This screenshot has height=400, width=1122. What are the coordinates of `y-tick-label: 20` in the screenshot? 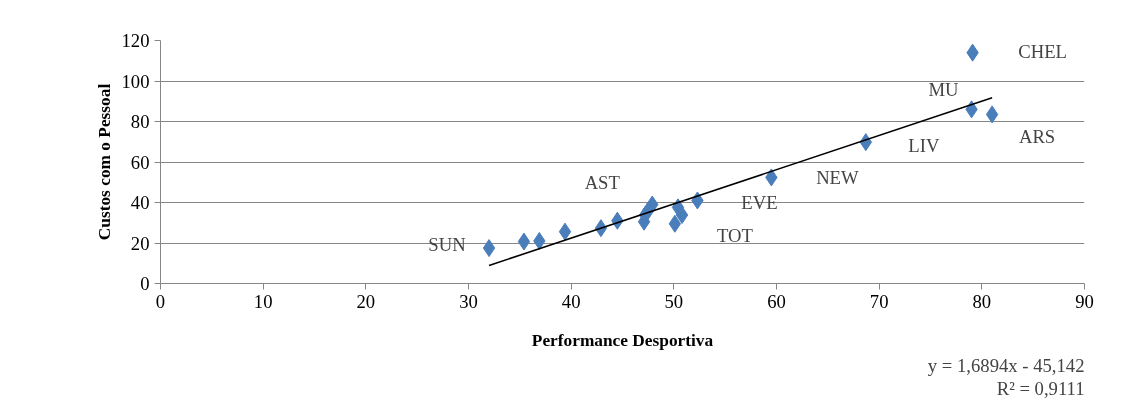 It's located at (140, 243).